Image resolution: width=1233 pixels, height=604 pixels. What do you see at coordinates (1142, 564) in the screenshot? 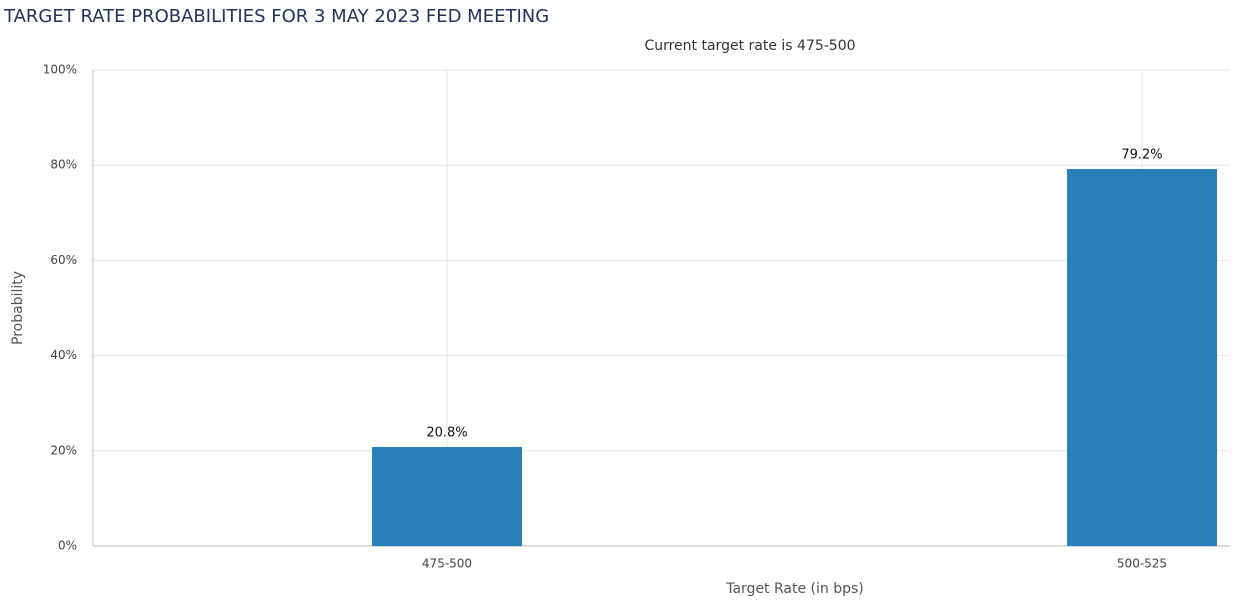
I see `x-tick-label: 500-525` at bounding box center [1142, 564].